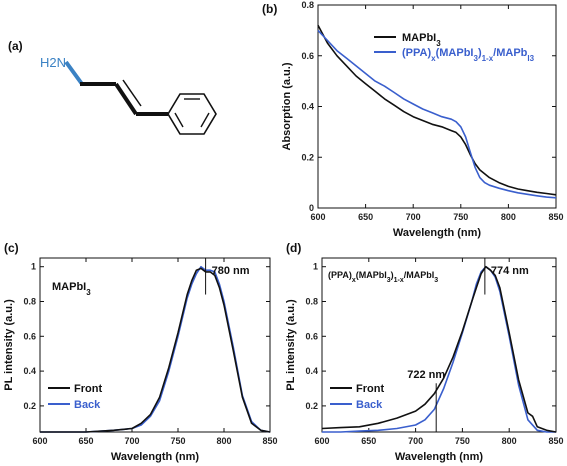 This screenshot has height=466, width=567. What do you see at coordinates (510, 271) in the screenshot?
I see `peak-annotation: 774 nm` at bounding box center [510, 271].